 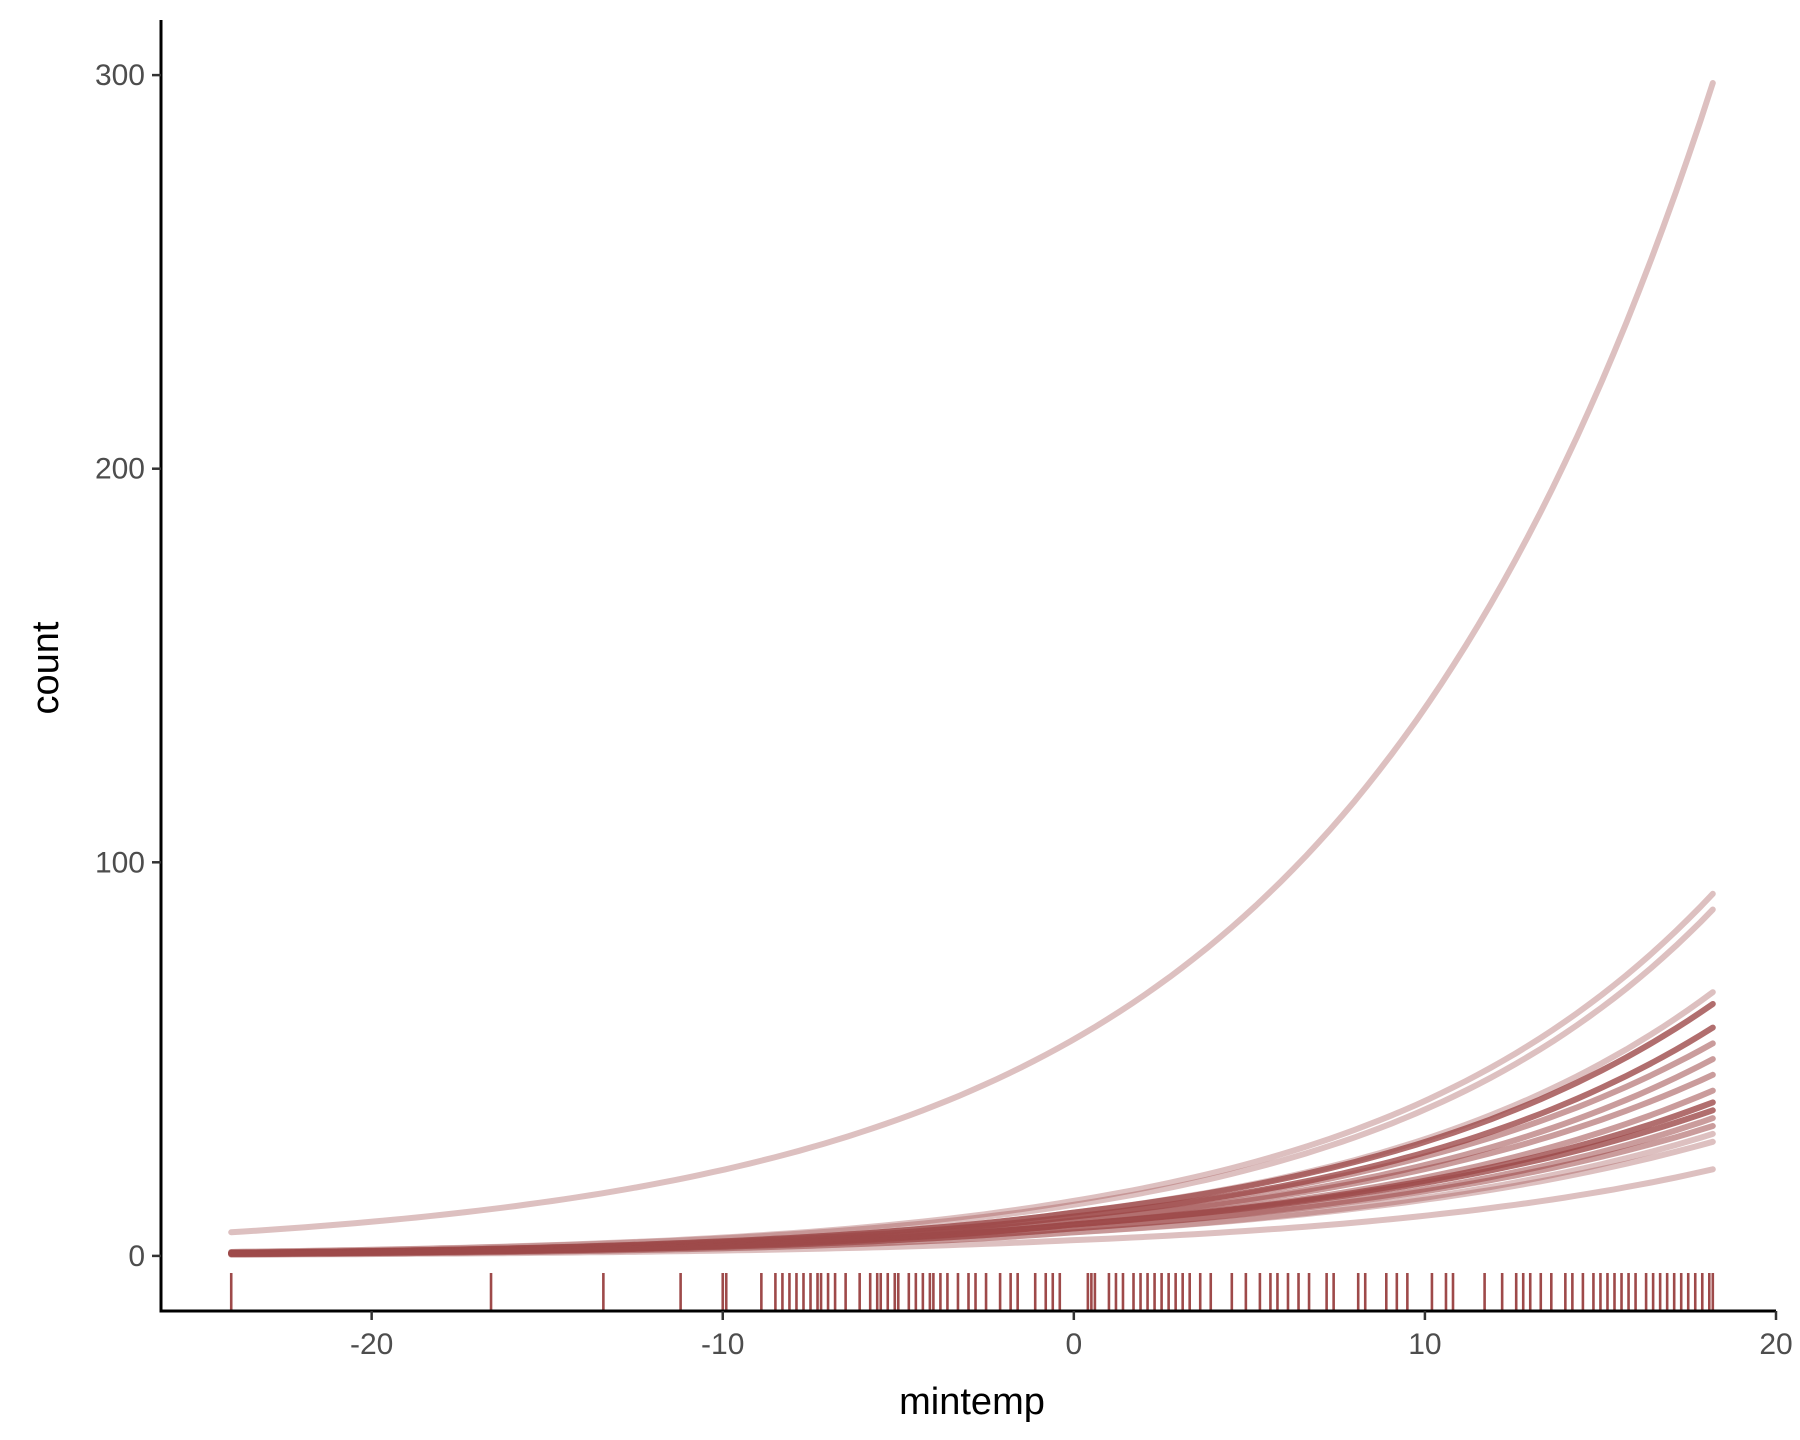 What do you see at coordinates (120, 75) in the screenshot?
I see `y-tick-label: 300` at bounding box center [120, 75].